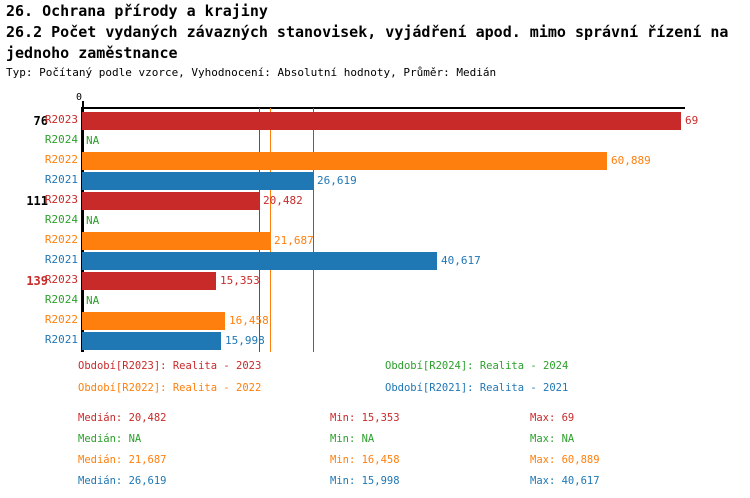  I want to click on bar-row: R2021 26,619, so click(375, 181).